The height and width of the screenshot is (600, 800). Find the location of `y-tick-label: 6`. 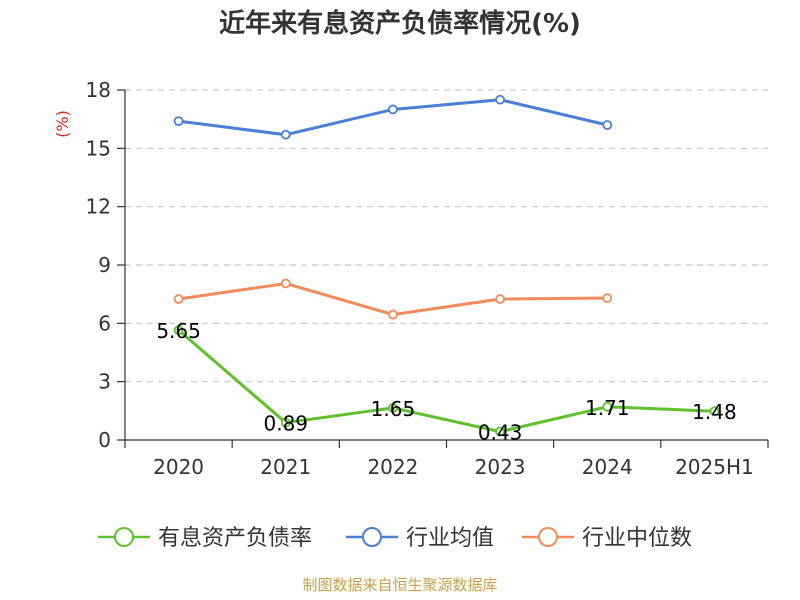

y-tick-label: 6 is located at coordinates (104, 323).